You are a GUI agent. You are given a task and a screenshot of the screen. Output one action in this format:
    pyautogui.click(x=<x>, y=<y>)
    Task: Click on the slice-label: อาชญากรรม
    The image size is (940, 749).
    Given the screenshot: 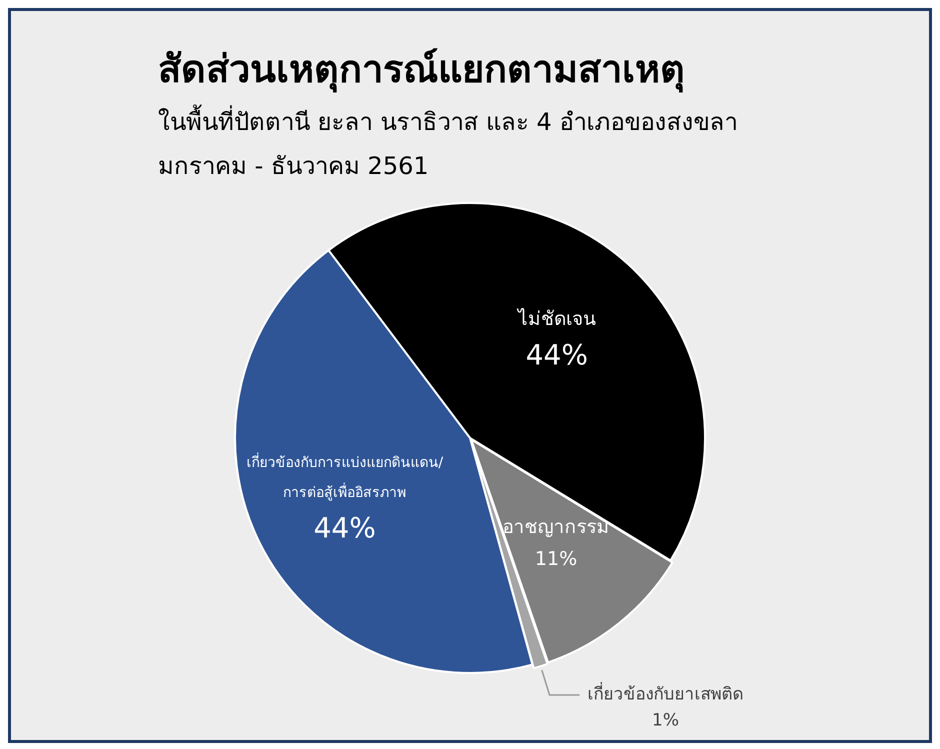 What is the action you would take?
    pyautogui.click(x=556, y=527)
    